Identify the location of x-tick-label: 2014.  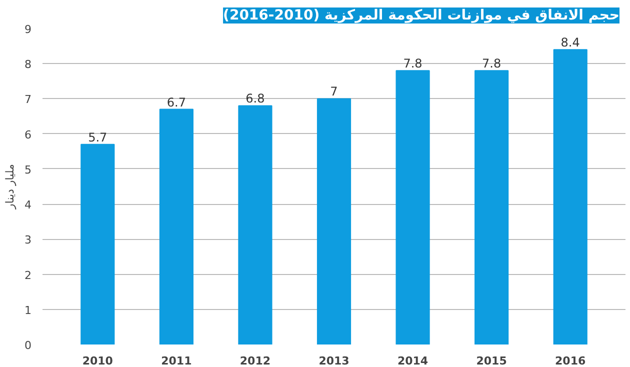
(412, 360).